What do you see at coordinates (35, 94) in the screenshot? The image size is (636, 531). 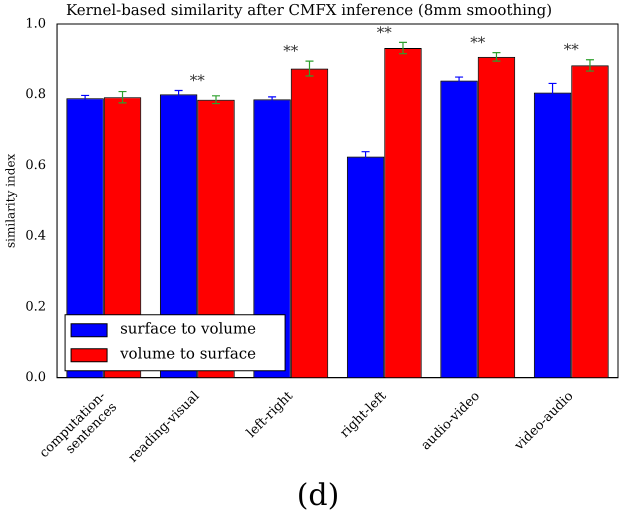 I see `y-tick-label: 0.8` at bounding box center [35, 94].